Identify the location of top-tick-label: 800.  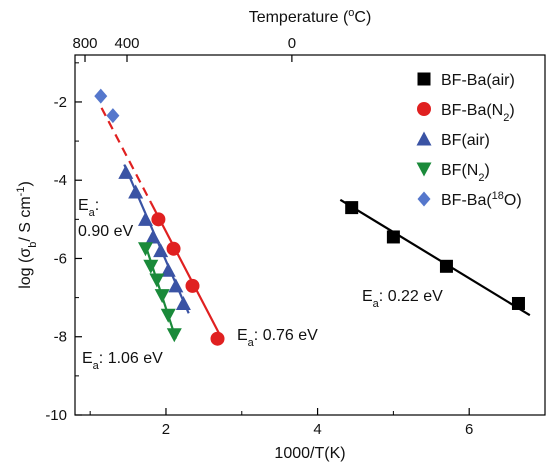
(84, 43).